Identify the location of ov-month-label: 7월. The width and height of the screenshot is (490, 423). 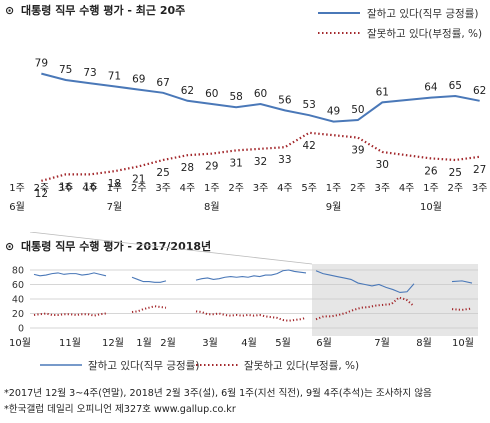
(382, 343).